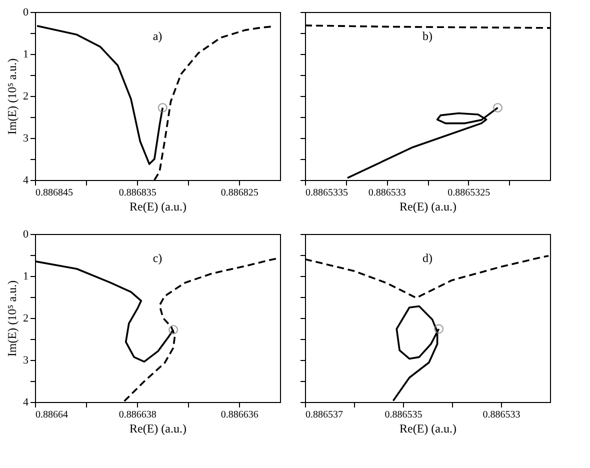 This screenshot has width=590, height=468. I want to click on x-tick-label: 0.886835, so click(137, 193).